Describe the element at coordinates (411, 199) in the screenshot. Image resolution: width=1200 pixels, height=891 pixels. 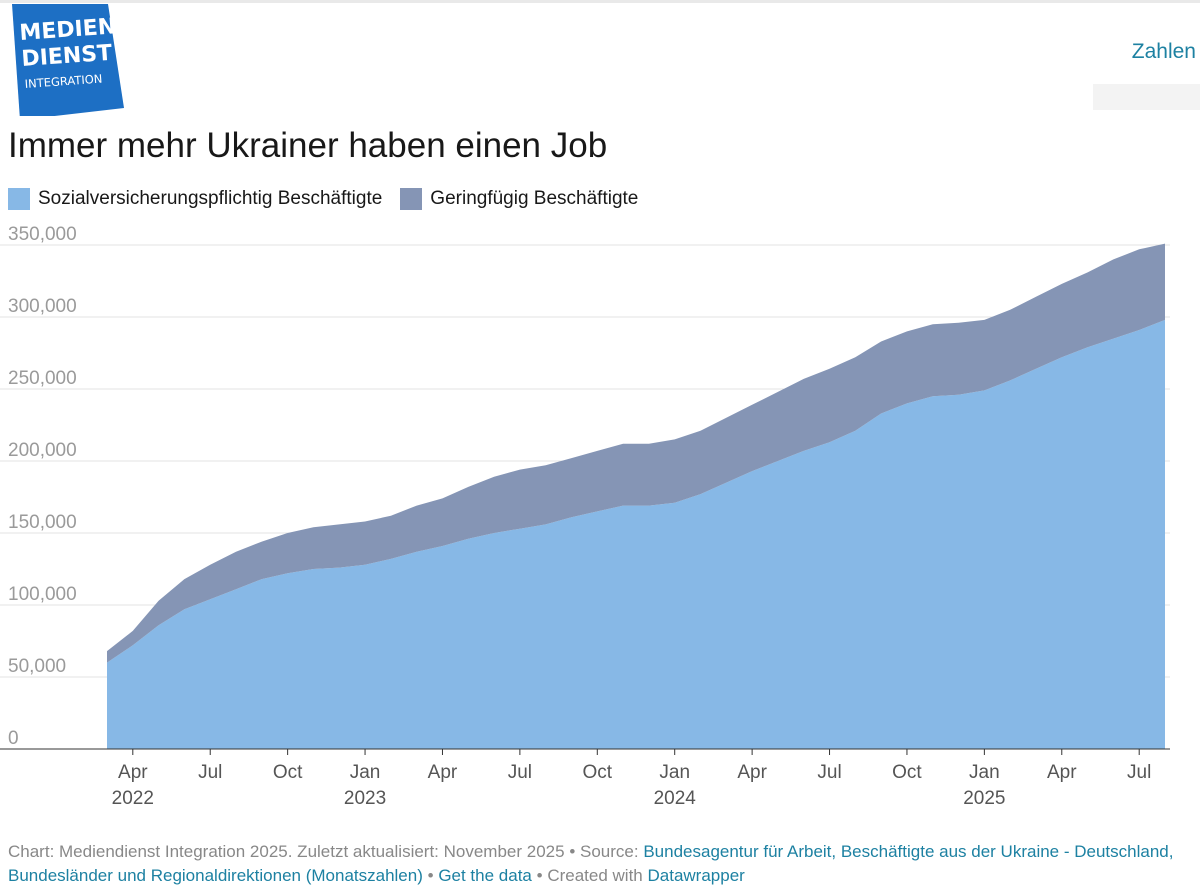
I see `legend-swatch-geringfuegig` at that location.